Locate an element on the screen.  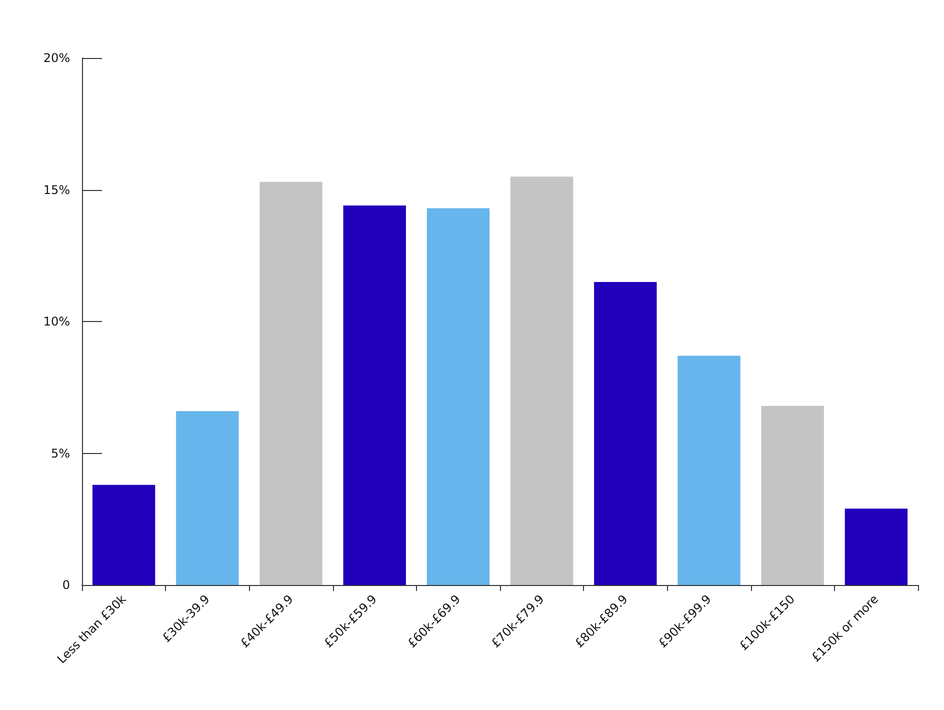
y-tick-label: 15% is located at coordinates (56, 189).